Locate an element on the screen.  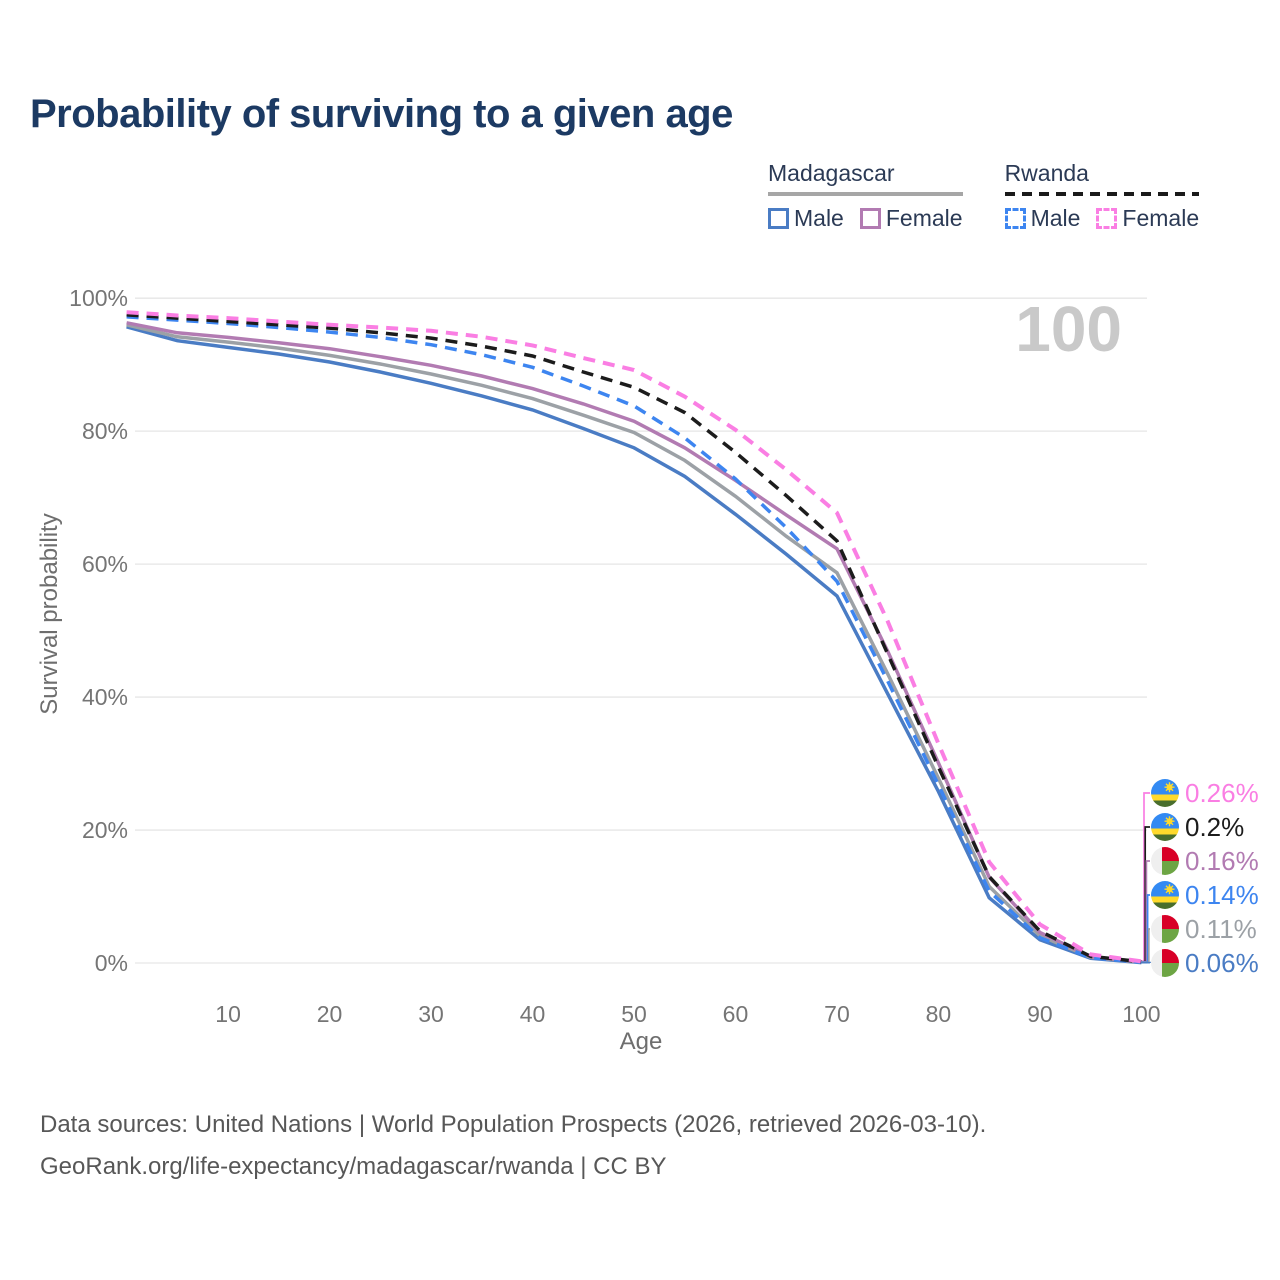
y-tick-label: 60% is located at coordinates (105, 564).